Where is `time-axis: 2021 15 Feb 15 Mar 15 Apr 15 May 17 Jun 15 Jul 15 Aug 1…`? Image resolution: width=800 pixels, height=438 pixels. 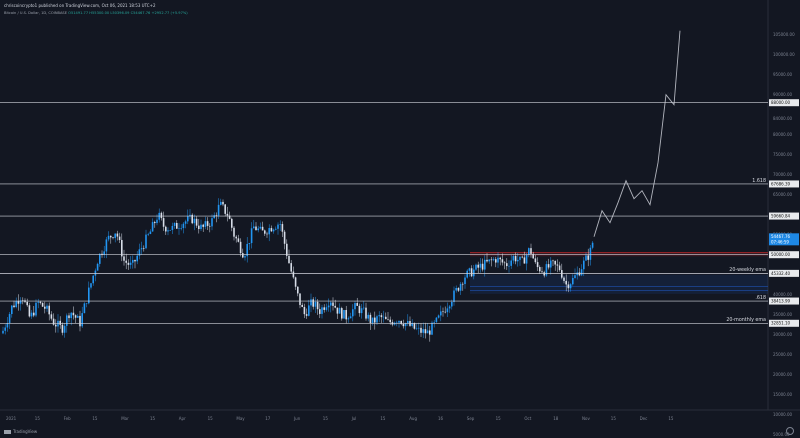
time-axis: 2021 15 Feb 15 Mar 15 Apr 15 May 17 Jun 15 Jul 15 Aug 1… is located at coordinates (340, 418).